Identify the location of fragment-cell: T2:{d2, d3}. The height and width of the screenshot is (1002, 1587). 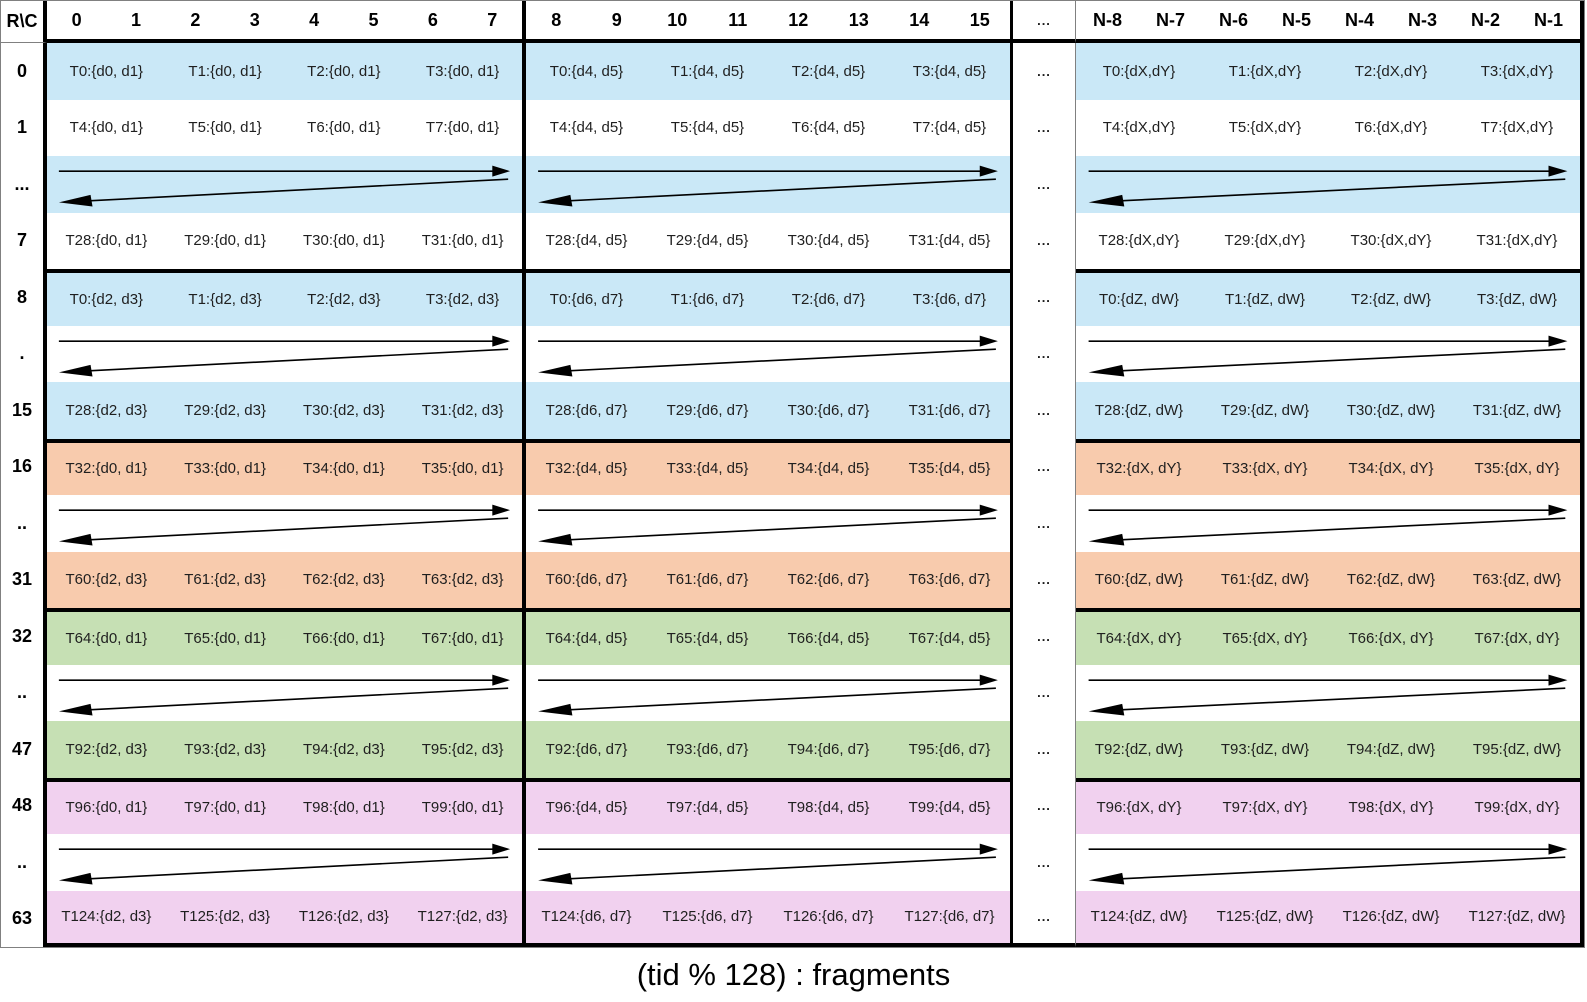
(344, 299).